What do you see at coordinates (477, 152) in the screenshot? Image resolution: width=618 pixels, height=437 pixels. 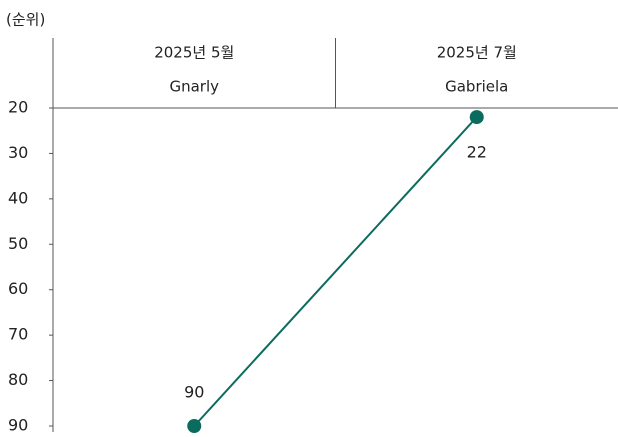 I see `data-label: 22` at bounding box center [477, 152].